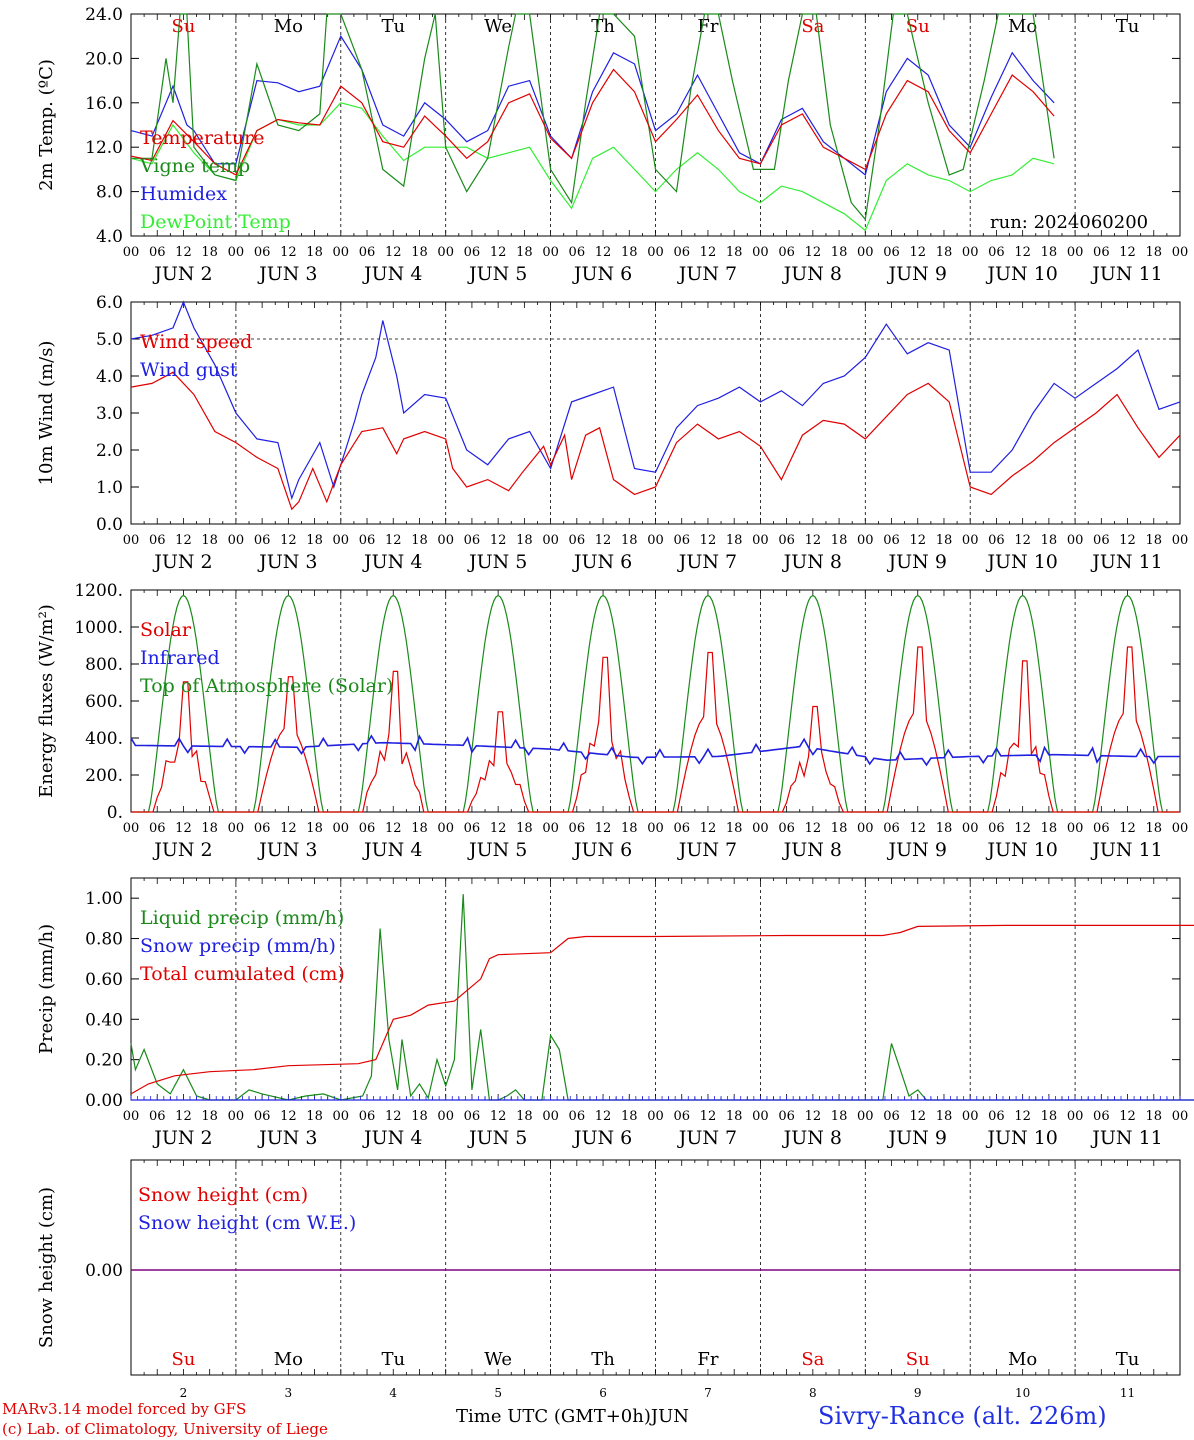  I want to click on day-number-label: 9, so click(918, 1393).